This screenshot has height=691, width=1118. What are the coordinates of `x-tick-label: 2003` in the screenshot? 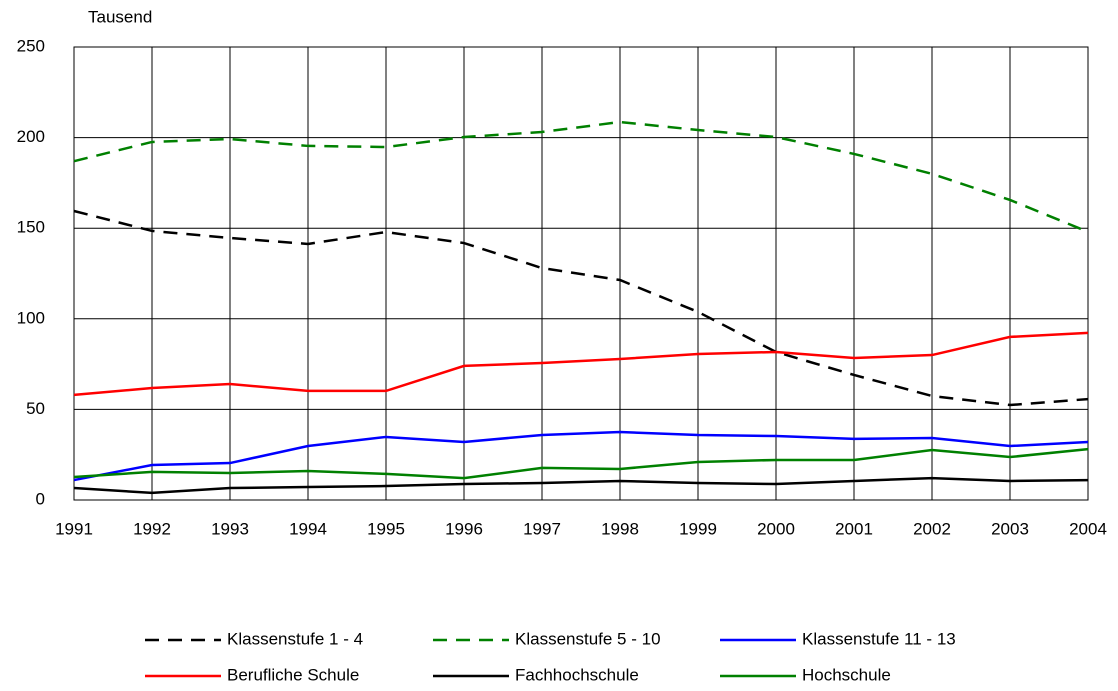 It's located at (1010, 528).